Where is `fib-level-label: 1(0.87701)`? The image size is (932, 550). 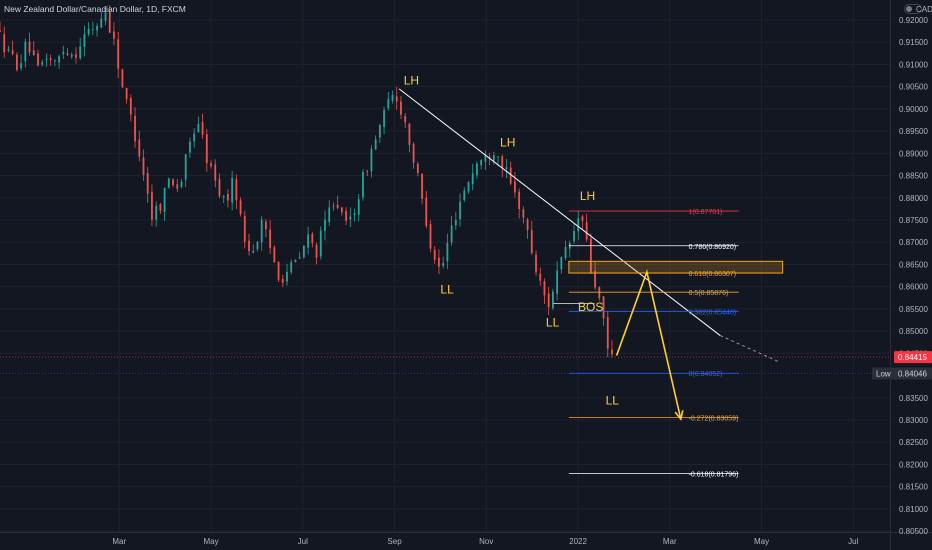 fib-level-label: 1(0.87701) is located at coordinates (706, 212).